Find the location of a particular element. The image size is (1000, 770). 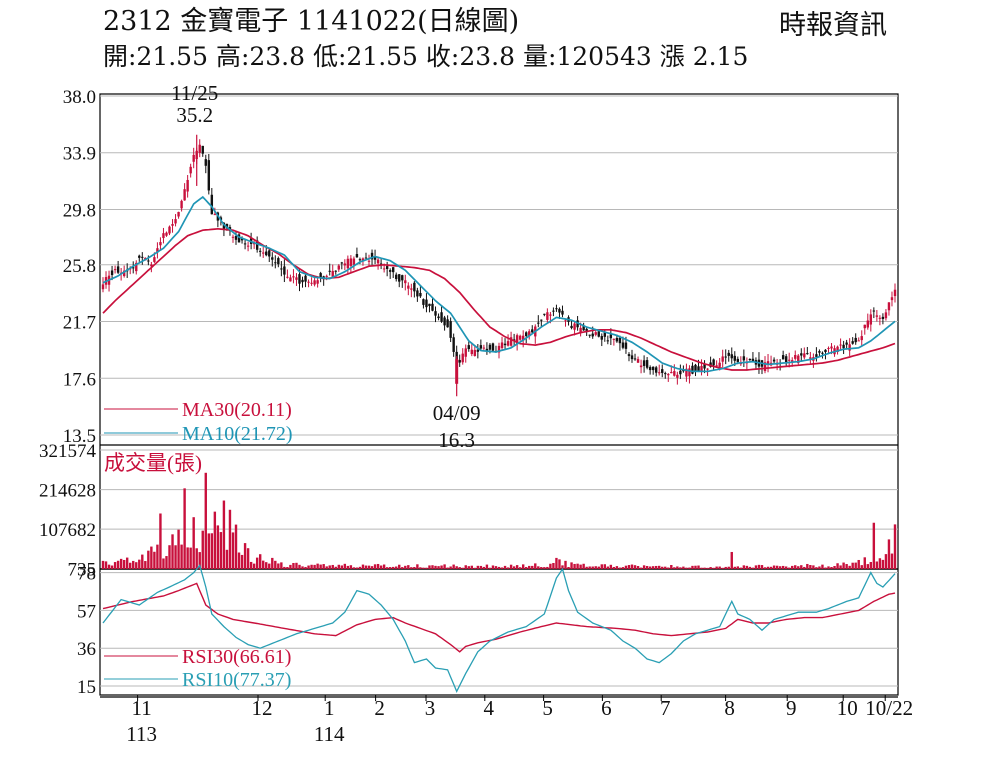

x-tick-year-label: 113 is located at coordinates (141, 734).